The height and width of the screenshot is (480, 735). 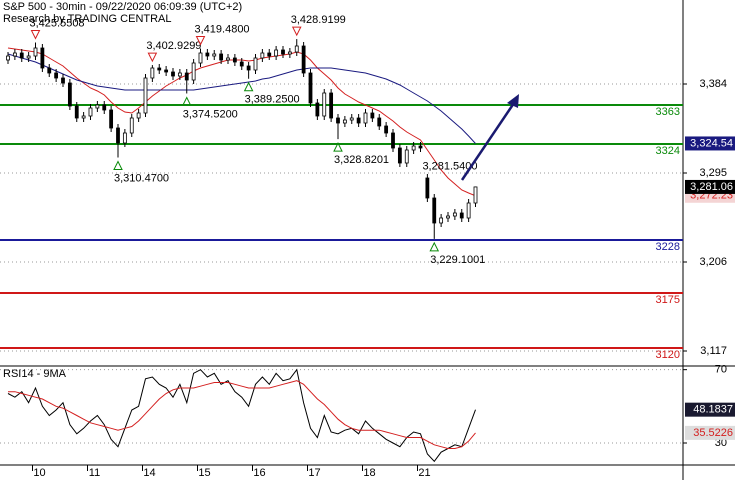 I want to click on level-label: 3228, so click(x=668, y=247).